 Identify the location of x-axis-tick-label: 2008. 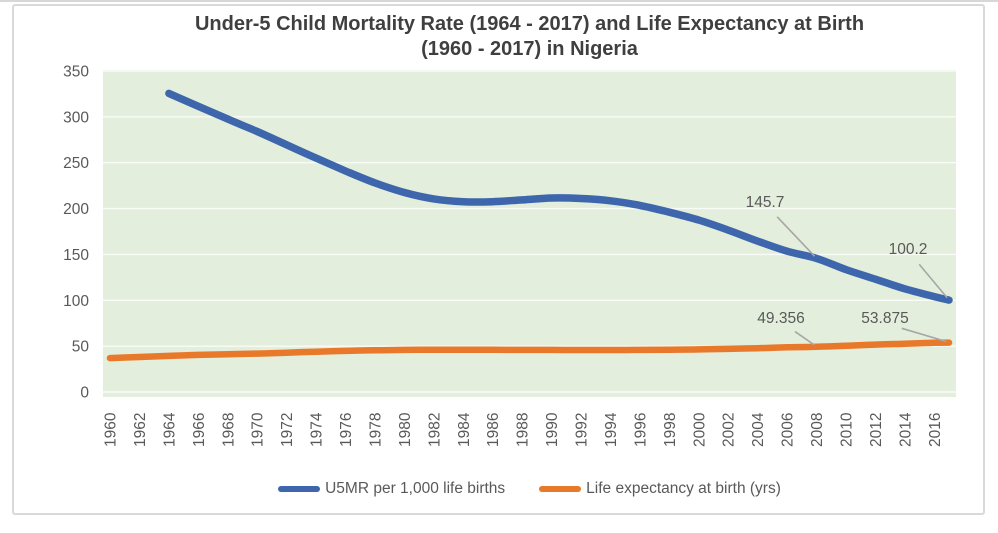
(817, 430).